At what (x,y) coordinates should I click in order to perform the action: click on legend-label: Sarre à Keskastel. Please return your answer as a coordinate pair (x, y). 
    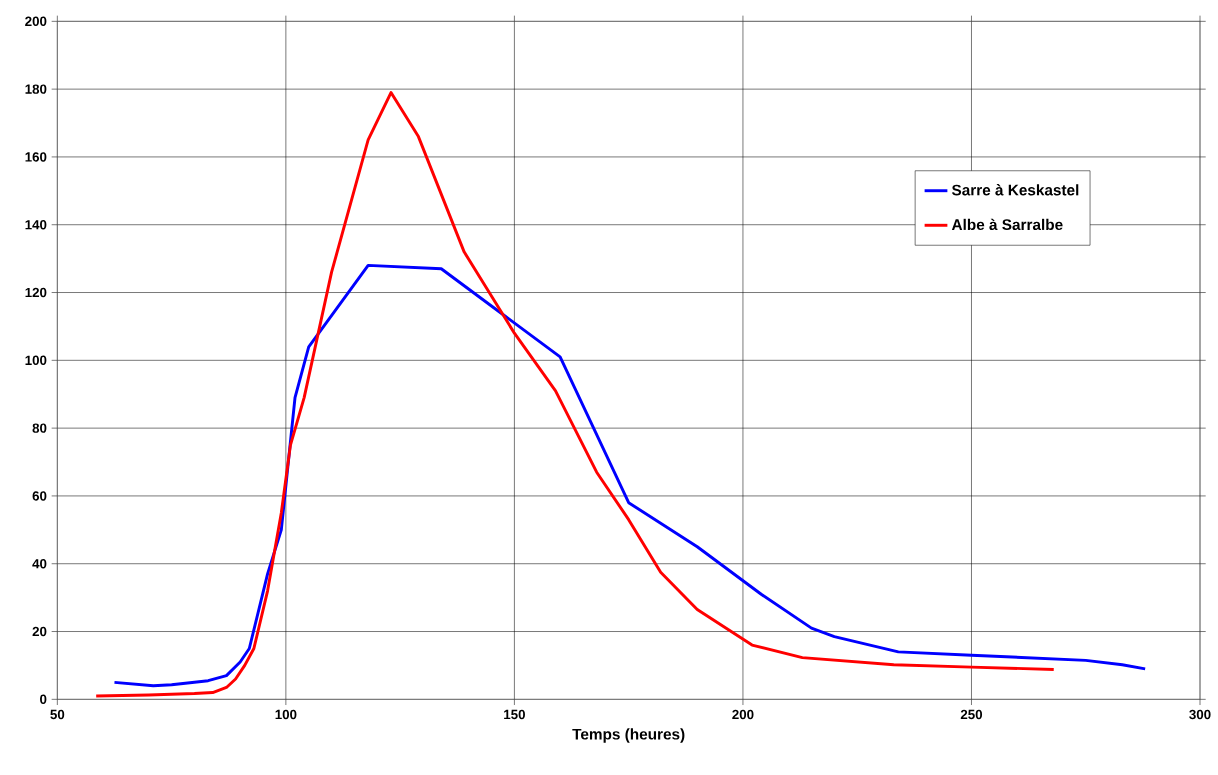
    Looking at the image, I should click on (1015, 189).